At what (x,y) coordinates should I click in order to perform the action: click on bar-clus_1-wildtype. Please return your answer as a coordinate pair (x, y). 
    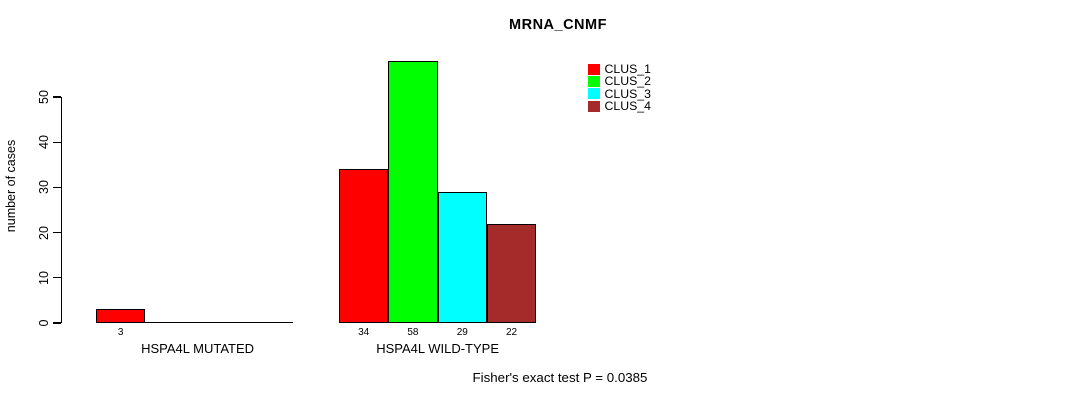
    Looking at the image, I should click on (364, 246).